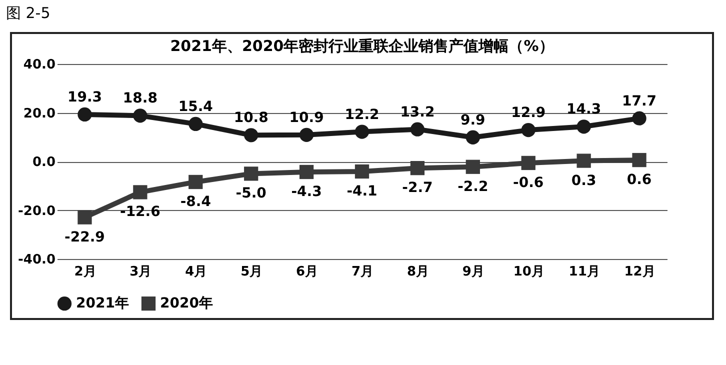 The width and height of the screenshot is (726, 365). Describe the element at coordinates (196, 202) in the screenshot. I see `data-label: -8.4` at that location.